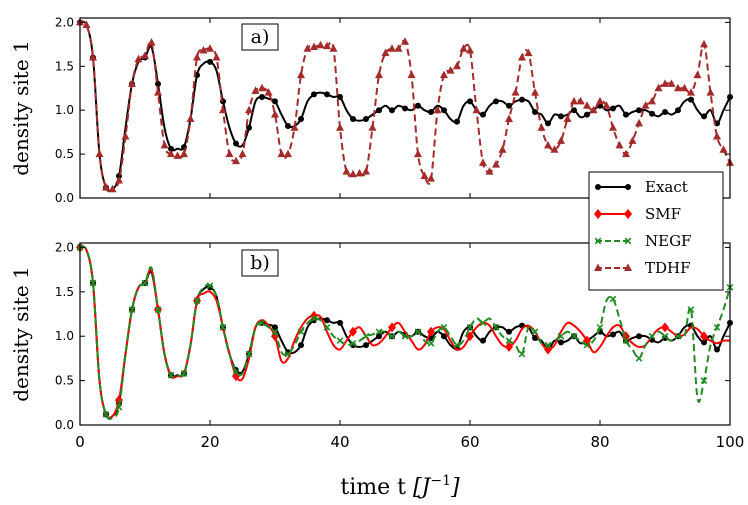 The image size is (748, 505). Describe the element at coordinates (64, 22) in the screenshot. I see `ytick-label: 2.0` at that location.